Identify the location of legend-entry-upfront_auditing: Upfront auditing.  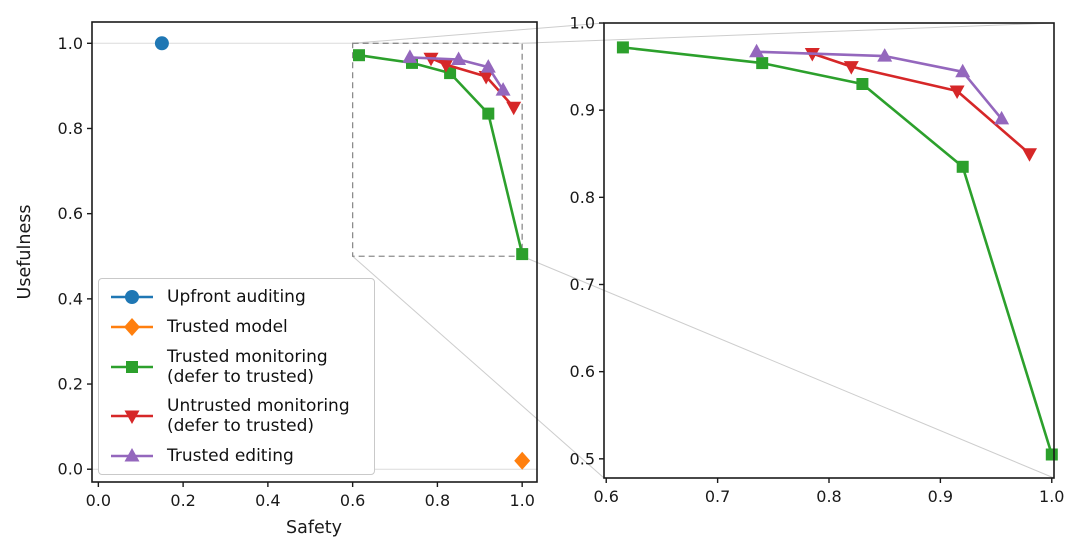
(236, 297).